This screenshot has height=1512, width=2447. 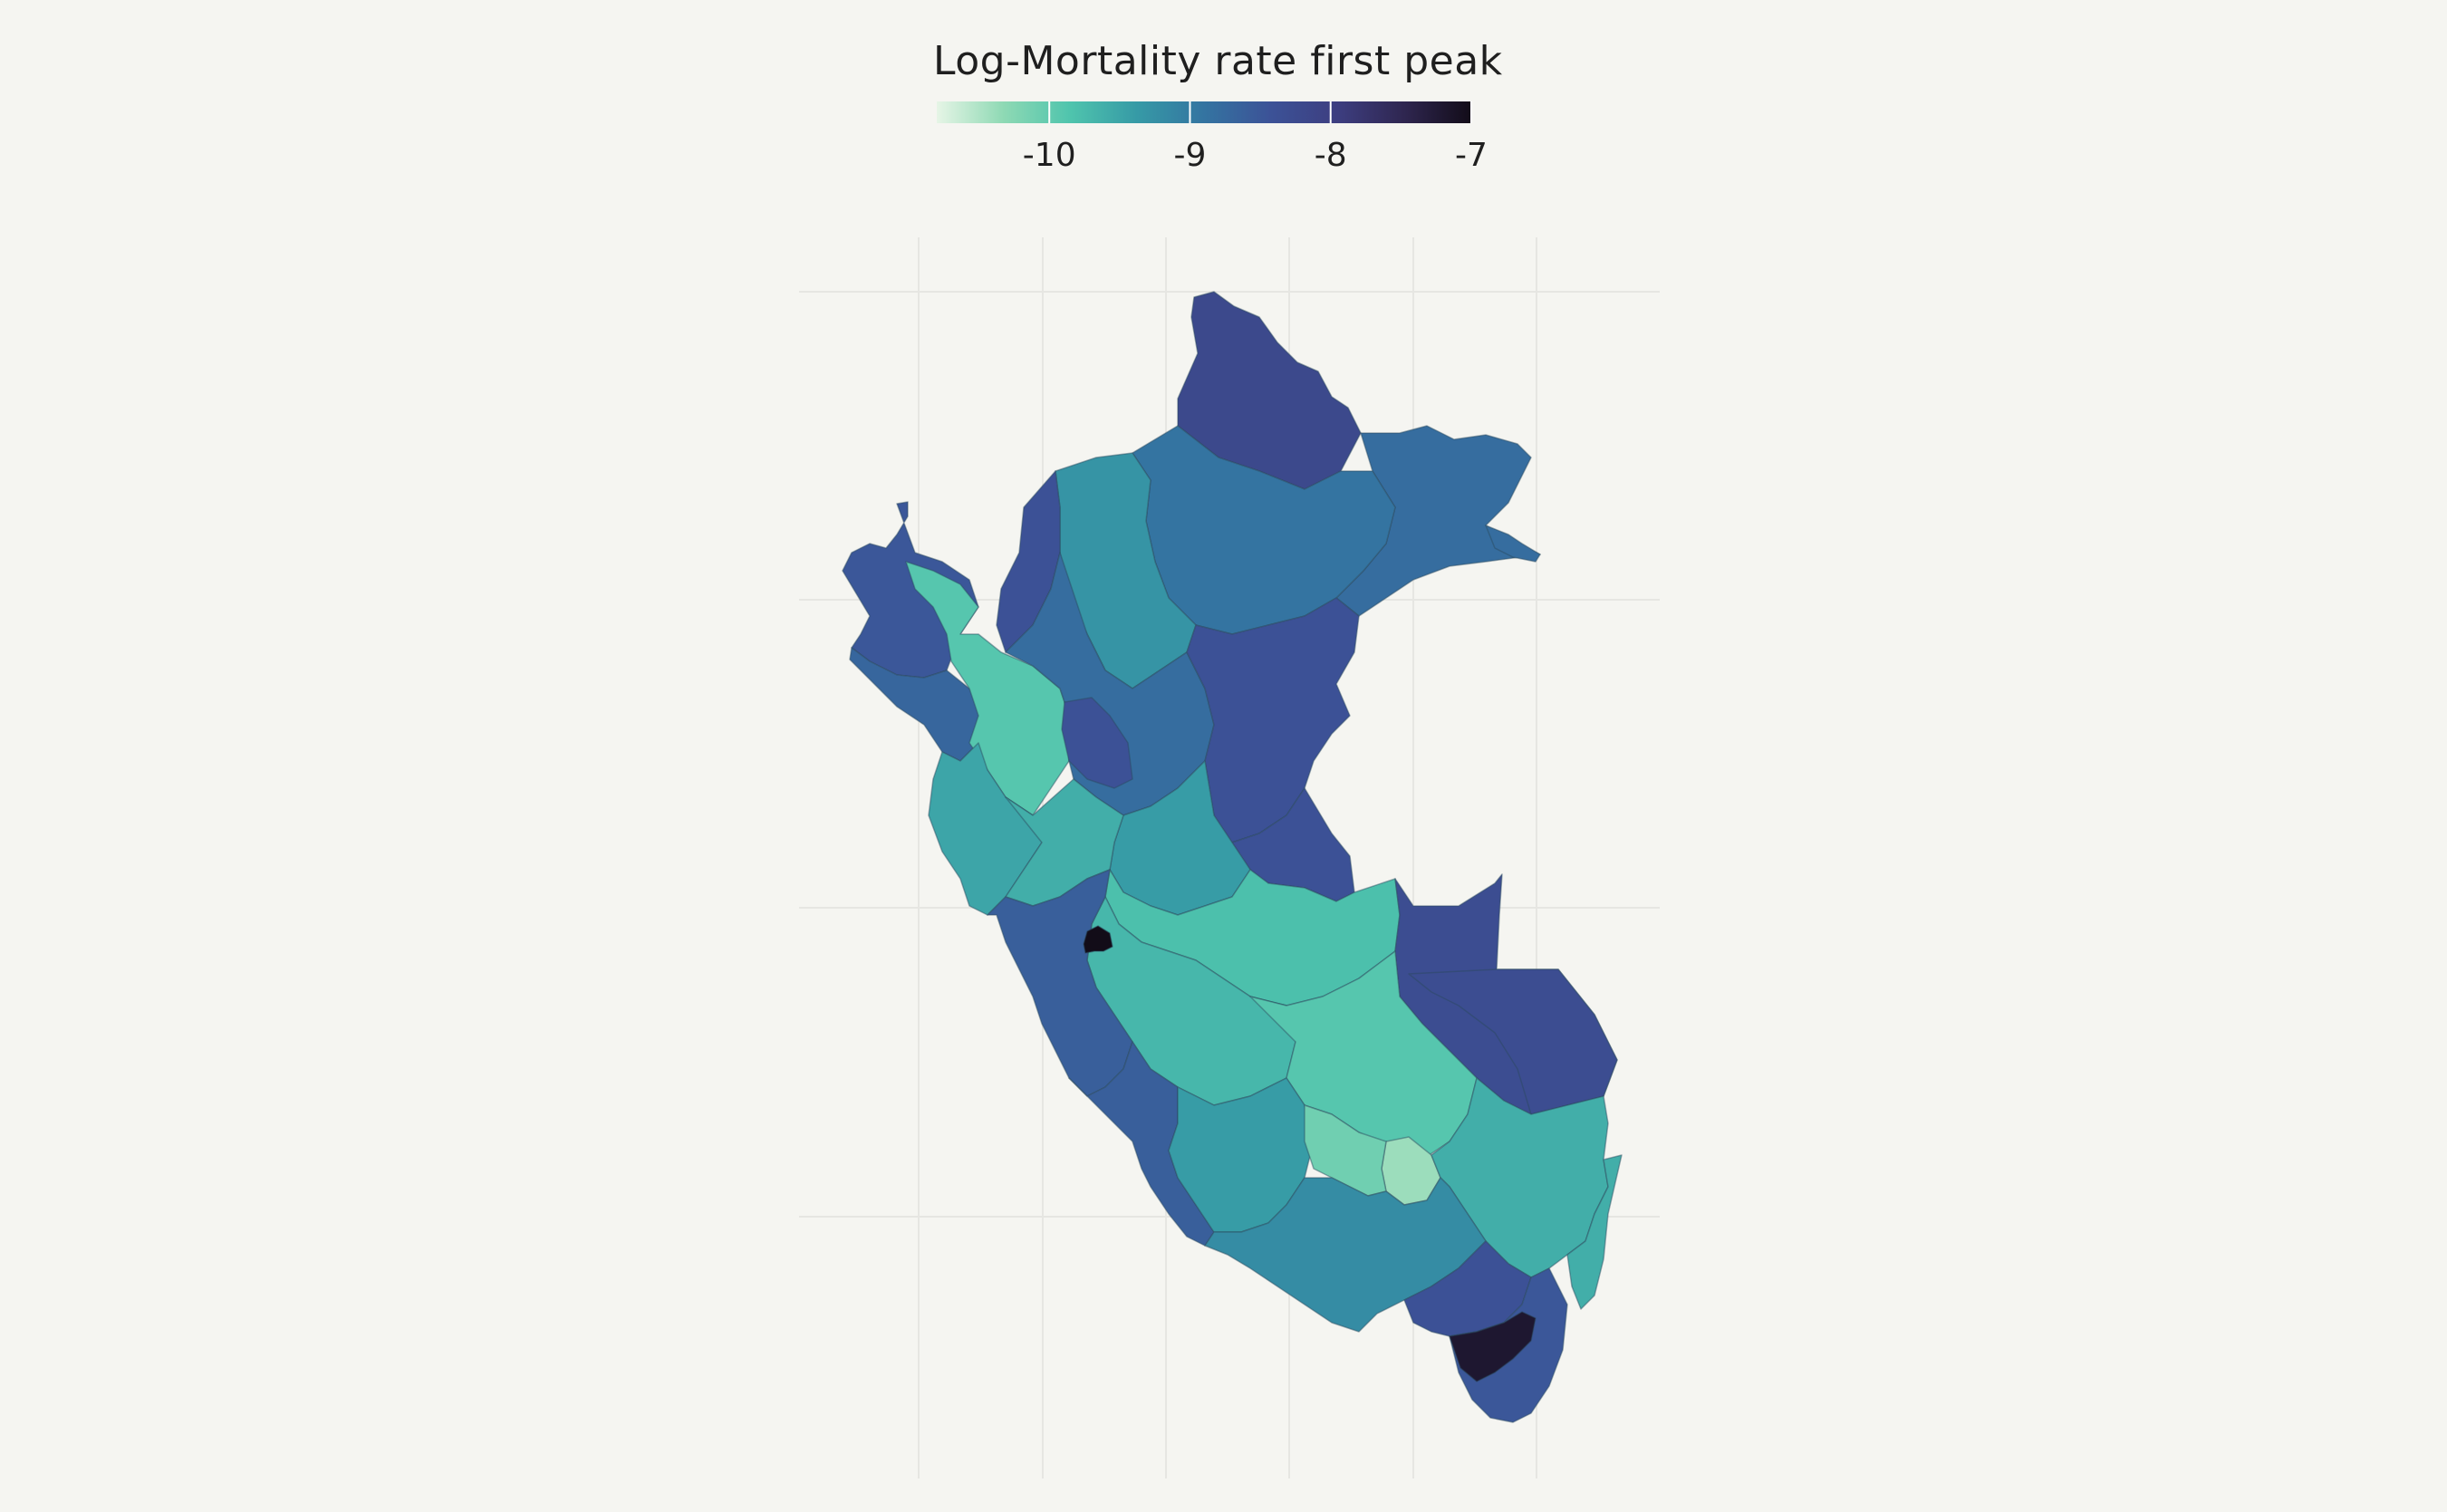 What do you see at coordinates (910, 590) in the screenshot?
I see `region-tumbes` at bounding box center [910, 590].